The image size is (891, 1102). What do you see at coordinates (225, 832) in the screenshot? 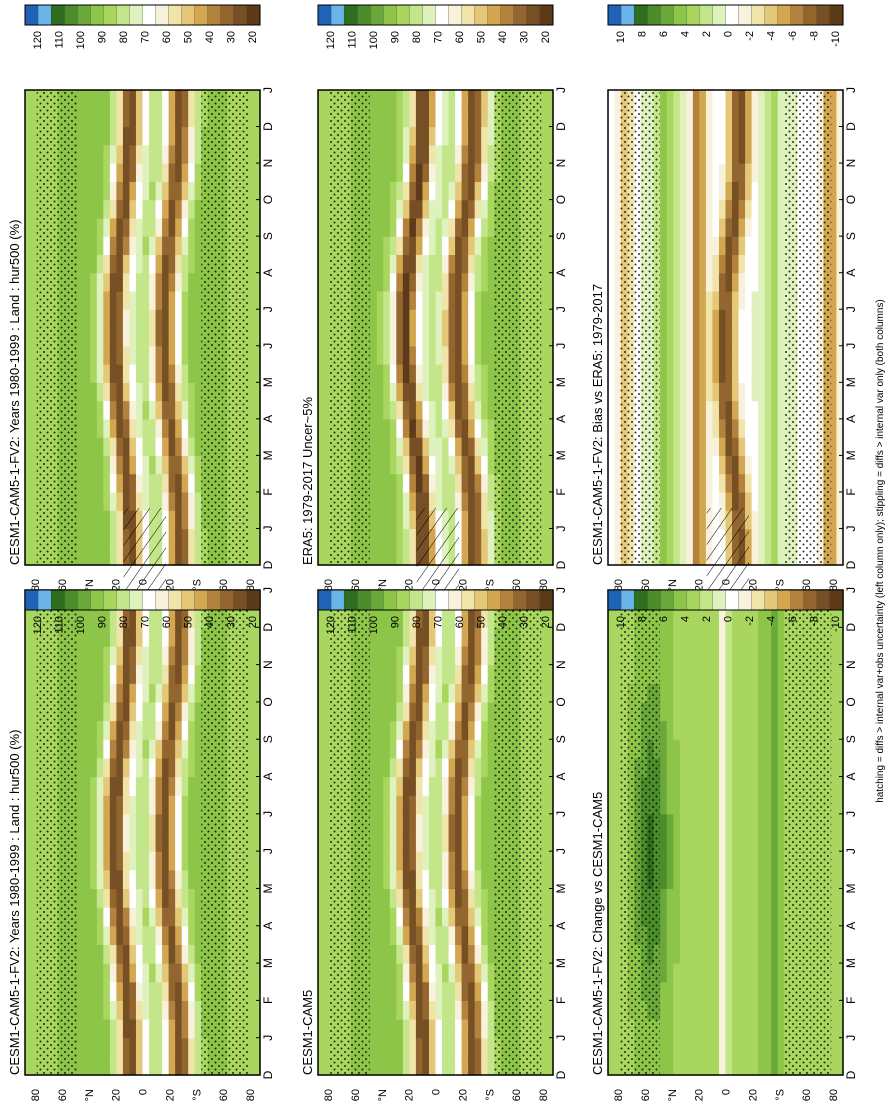
I see `stippling-region` at bounding box center [225, 832].